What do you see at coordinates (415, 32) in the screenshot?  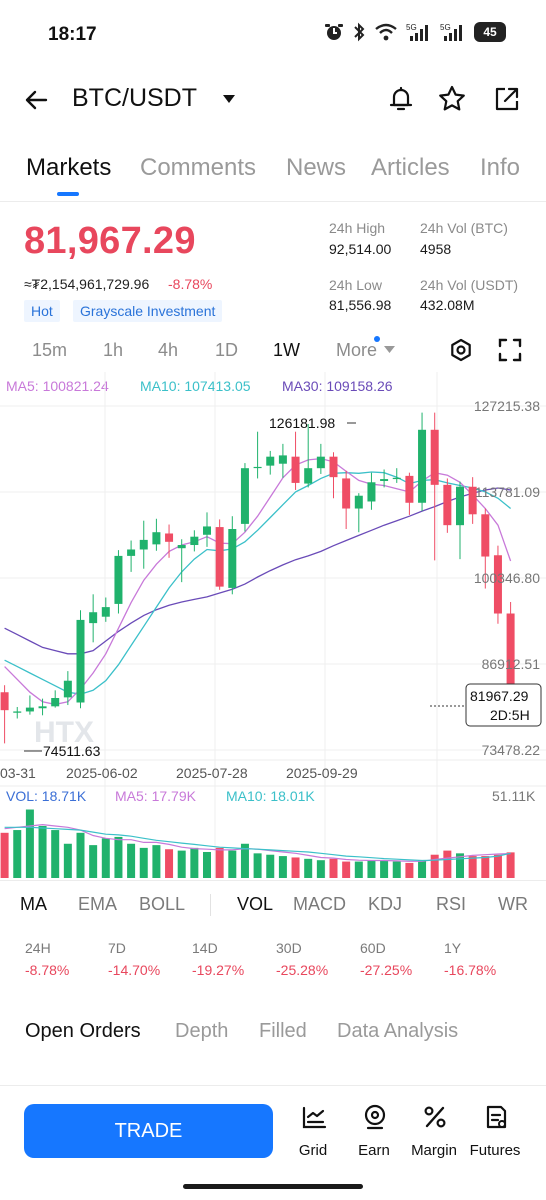 I see `status-icons: 5G 5G 45` at bounding box center [415, 32].